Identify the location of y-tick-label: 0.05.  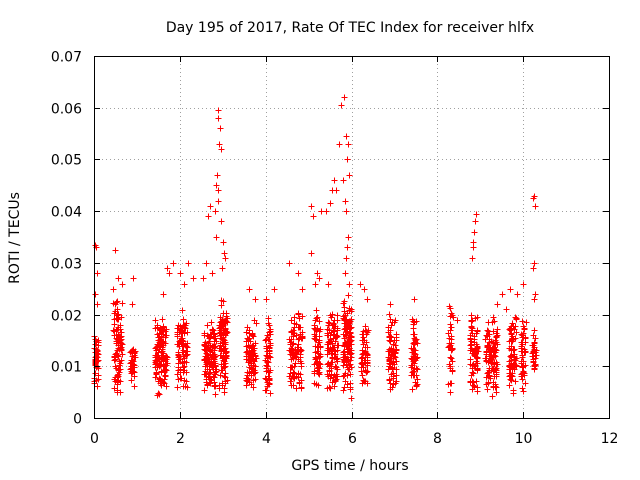
(66, 161).